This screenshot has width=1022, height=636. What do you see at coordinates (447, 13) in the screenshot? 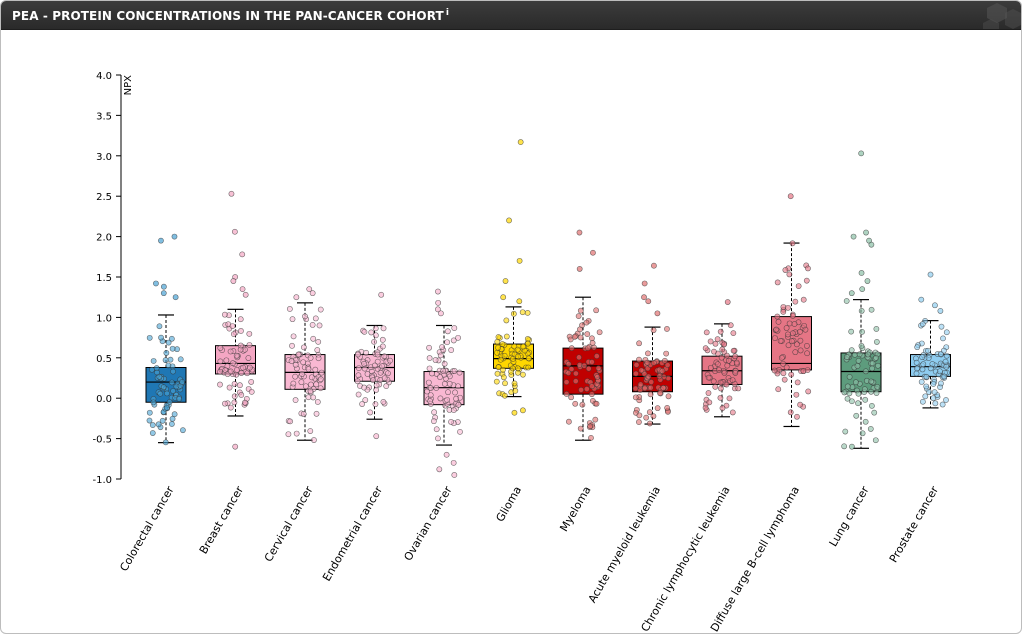
I see `info-icon: i` at bounding box center [447, 13].